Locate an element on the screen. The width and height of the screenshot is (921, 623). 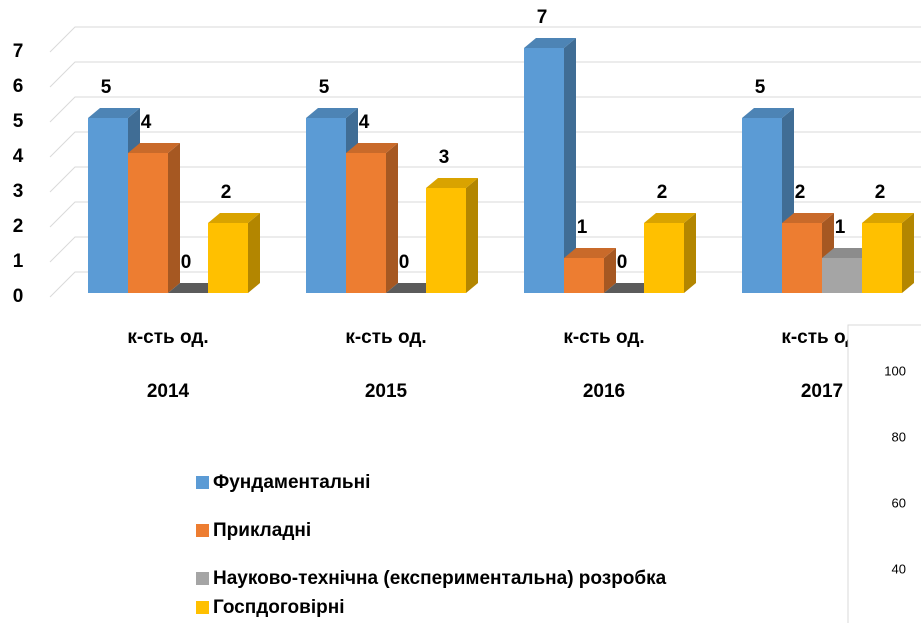
legend-label: Фундаментальні is located at coordinates (291, 482).